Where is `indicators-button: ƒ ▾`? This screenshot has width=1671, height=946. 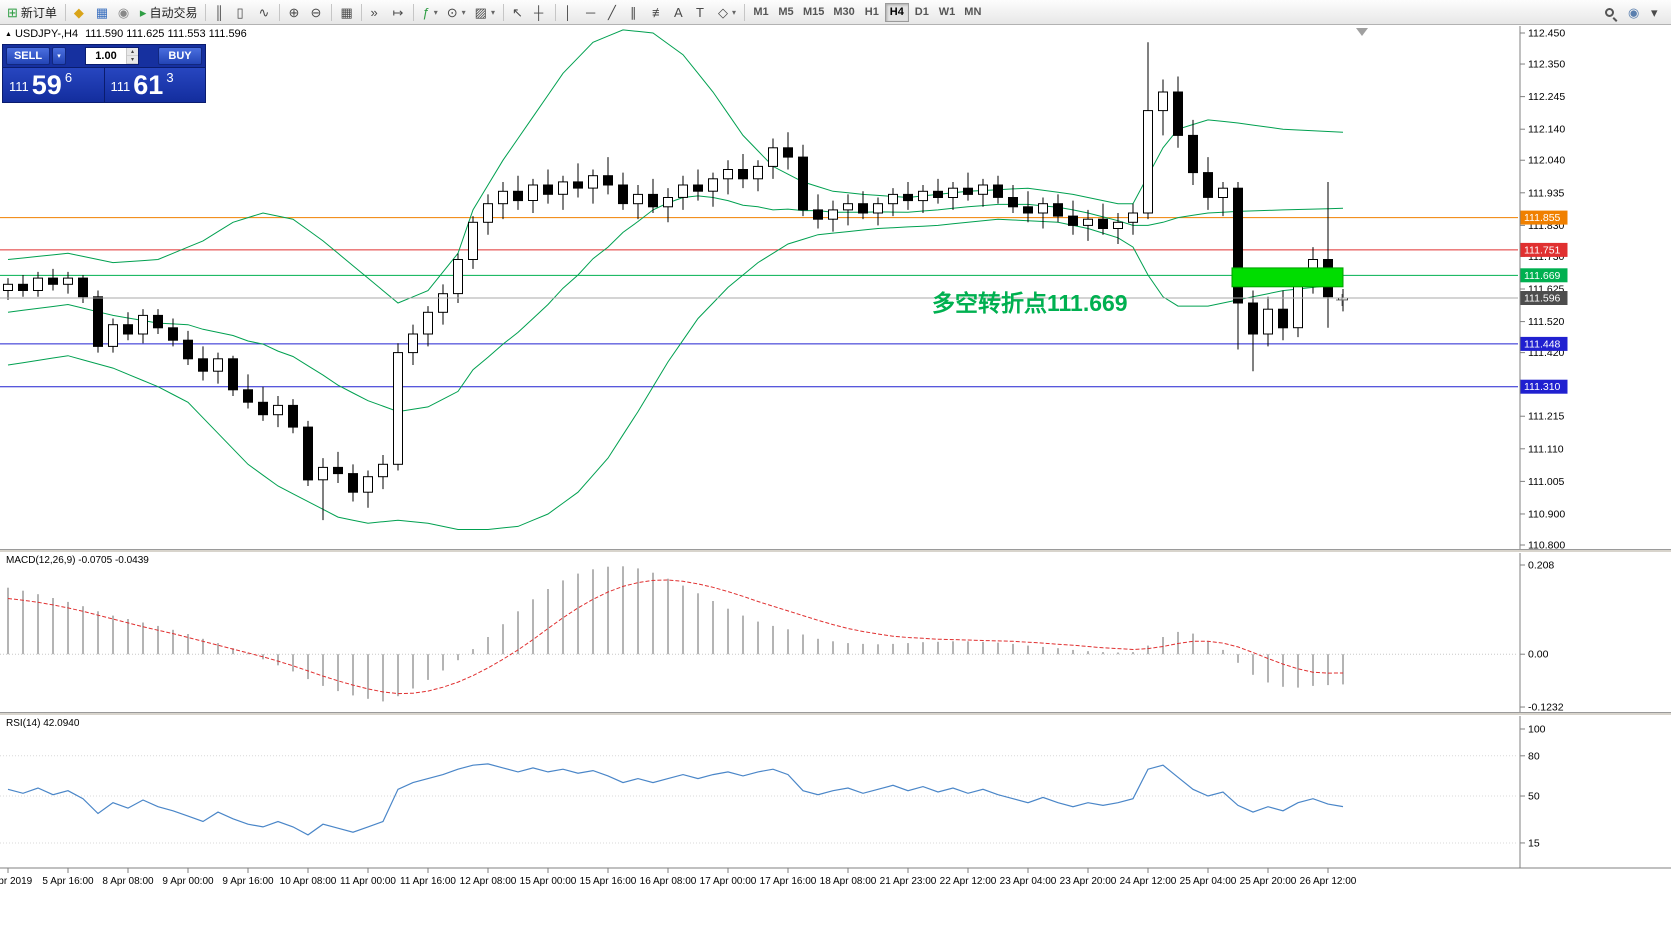 indicators-button: ƒ ▾ is located at coordinates (429, 12).